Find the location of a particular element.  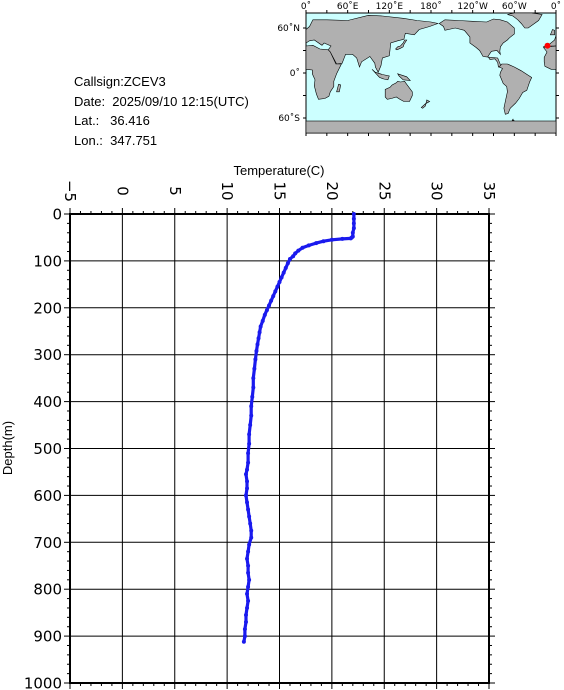

y-axis-title: Depth(m) is located at coordinates (7, 448).